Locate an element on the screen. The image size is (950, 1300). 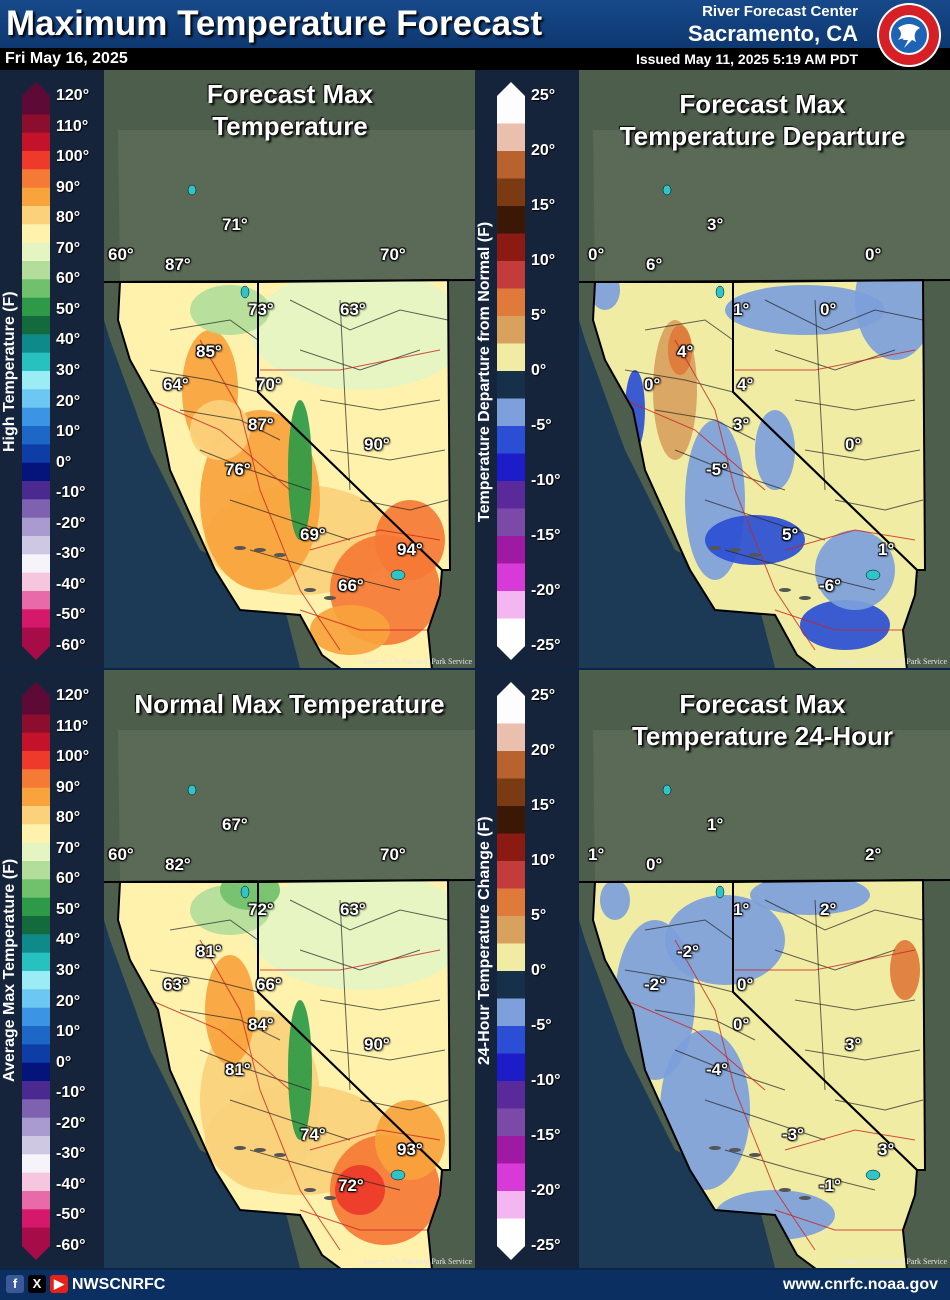
legend-tick-label: 25° is located at coordinates (543, 95).